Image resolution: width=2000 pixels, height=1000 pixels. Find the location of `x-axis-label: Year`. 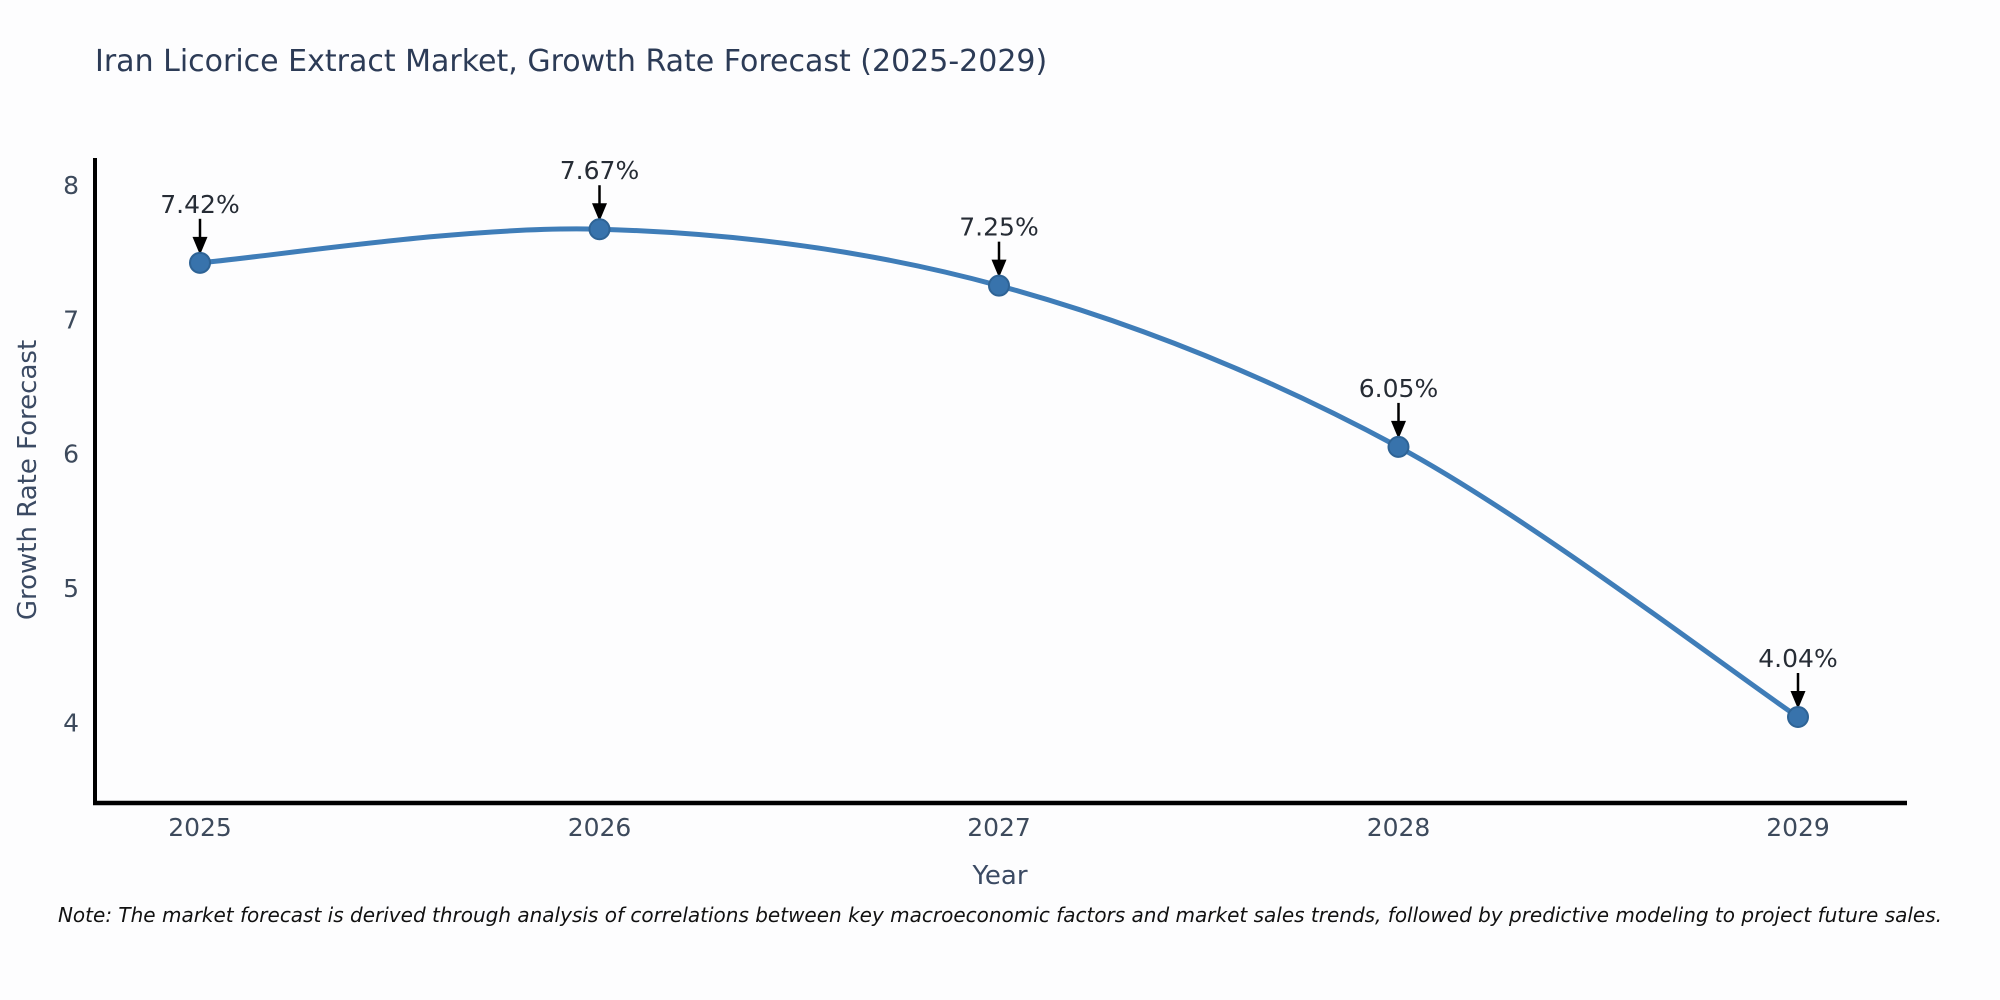

x-axis-label: Year is located at coordinates (1000, 876).